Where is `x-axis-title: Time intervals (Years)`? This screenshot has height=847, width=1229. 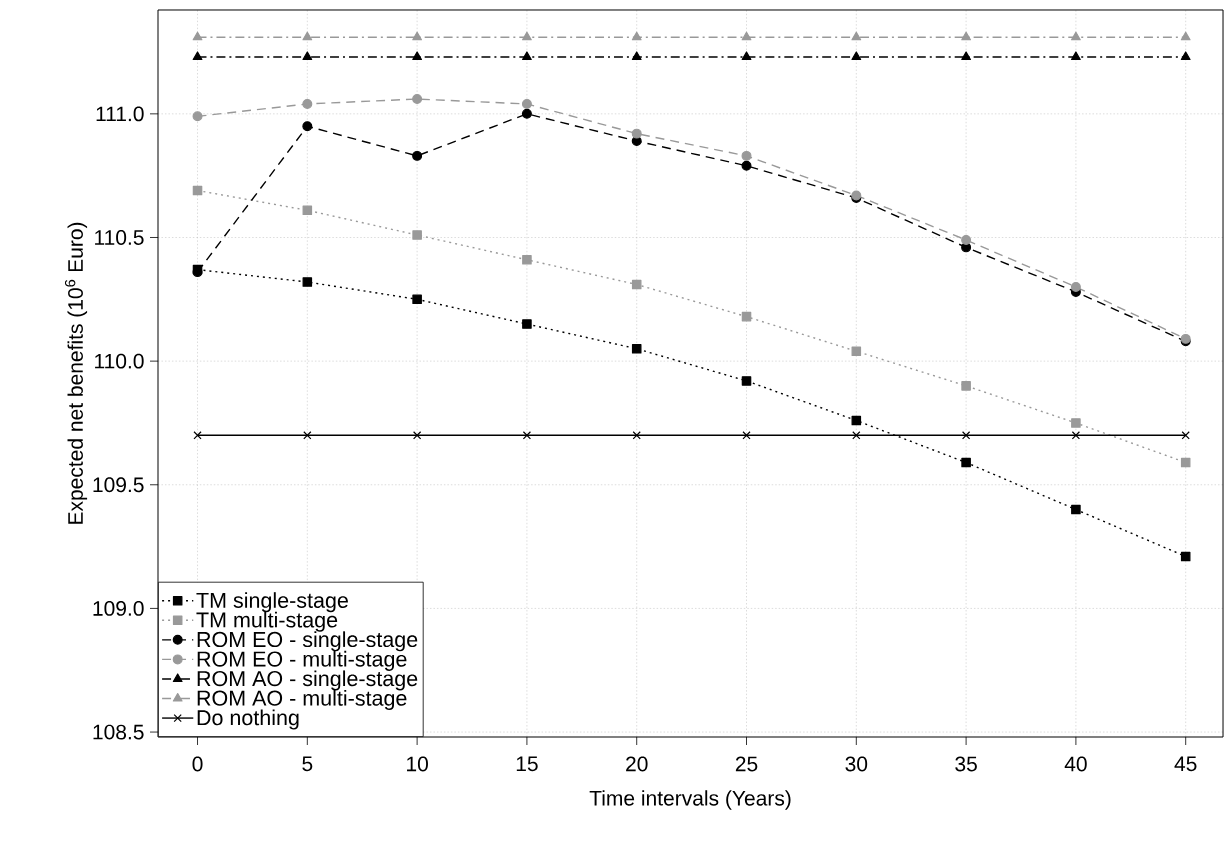
x-axis-title: Time intervals (Years) is located at coordinates (690, 800).